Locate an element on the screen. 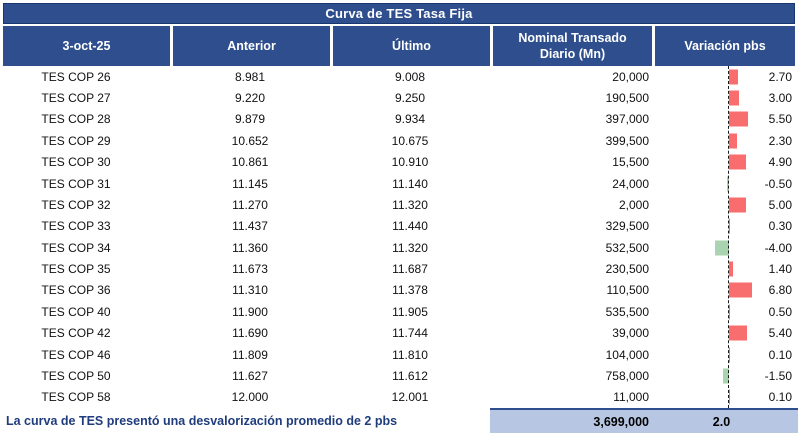 The image size is (798, 433). nominal-value: 20,000 is located at coordinates (630, 76).